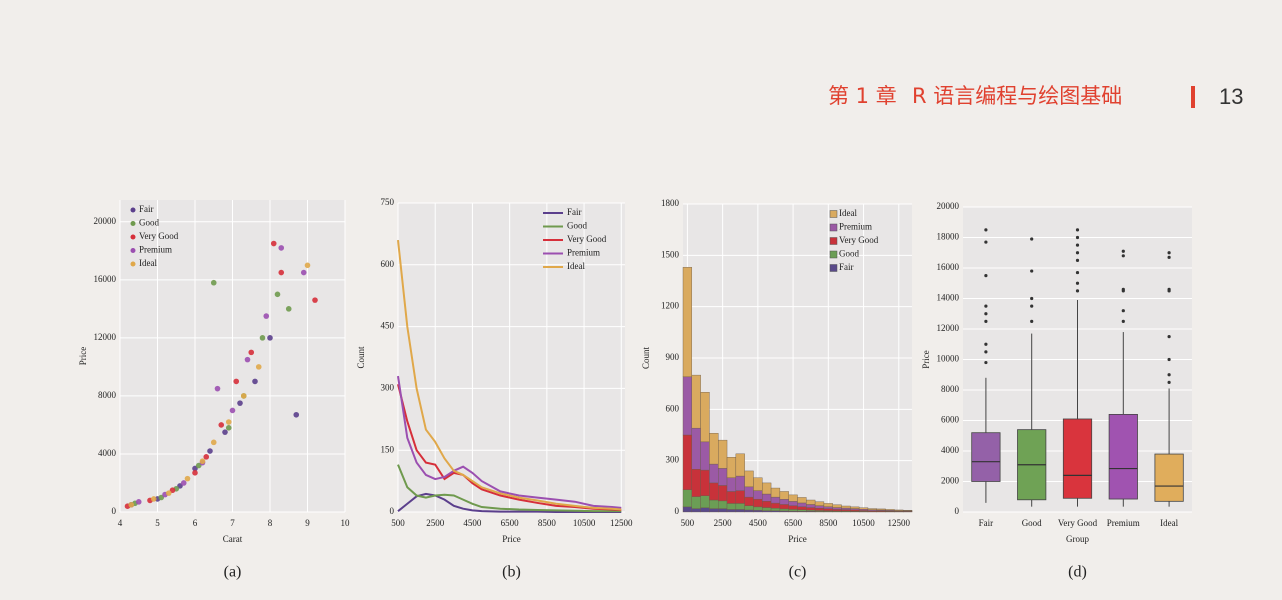 The width and height of the screenshot is (1282, 600). What do you see at coordinates (120, 523) in the screenshot?
I see `x-tick-label: 4` at bounding box center [120, 523].